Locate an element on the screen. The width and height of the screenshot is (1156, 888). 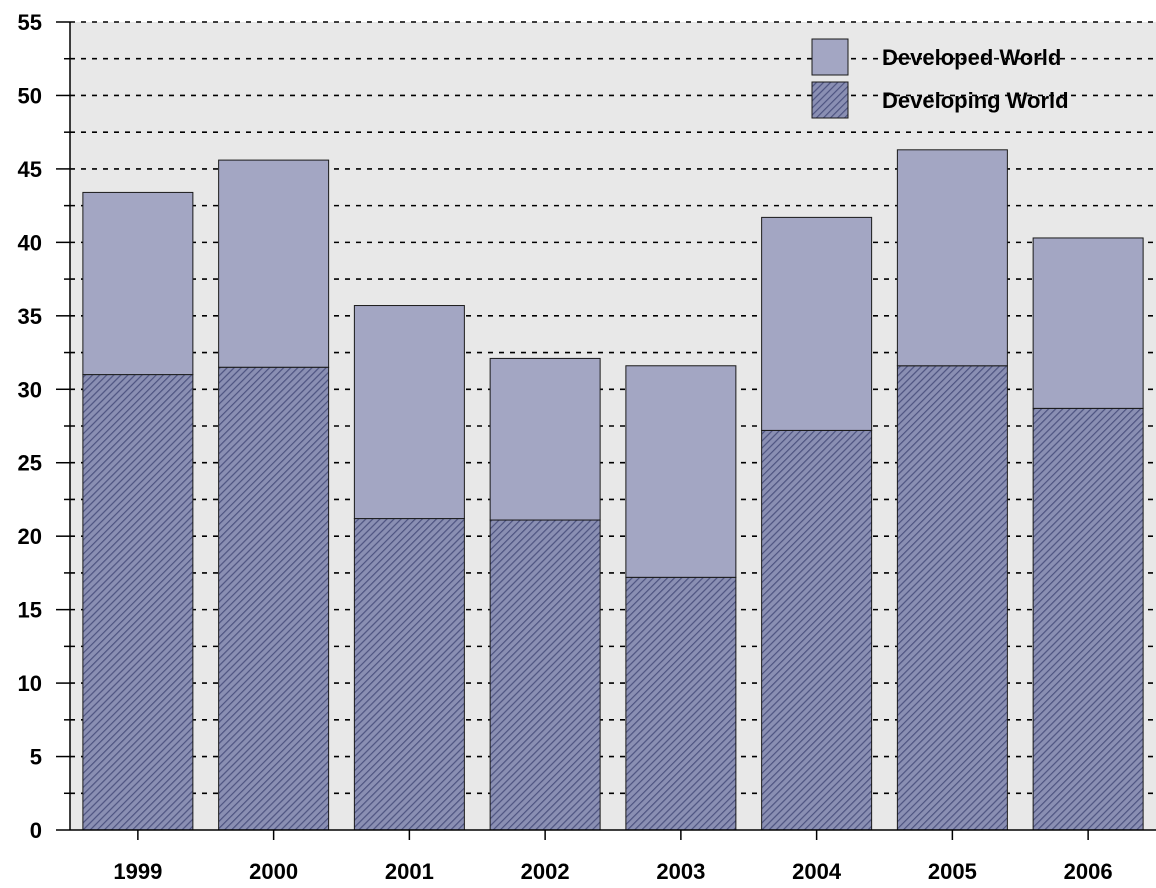
y-tick-label: 20 is located at coordinates (30, 536).